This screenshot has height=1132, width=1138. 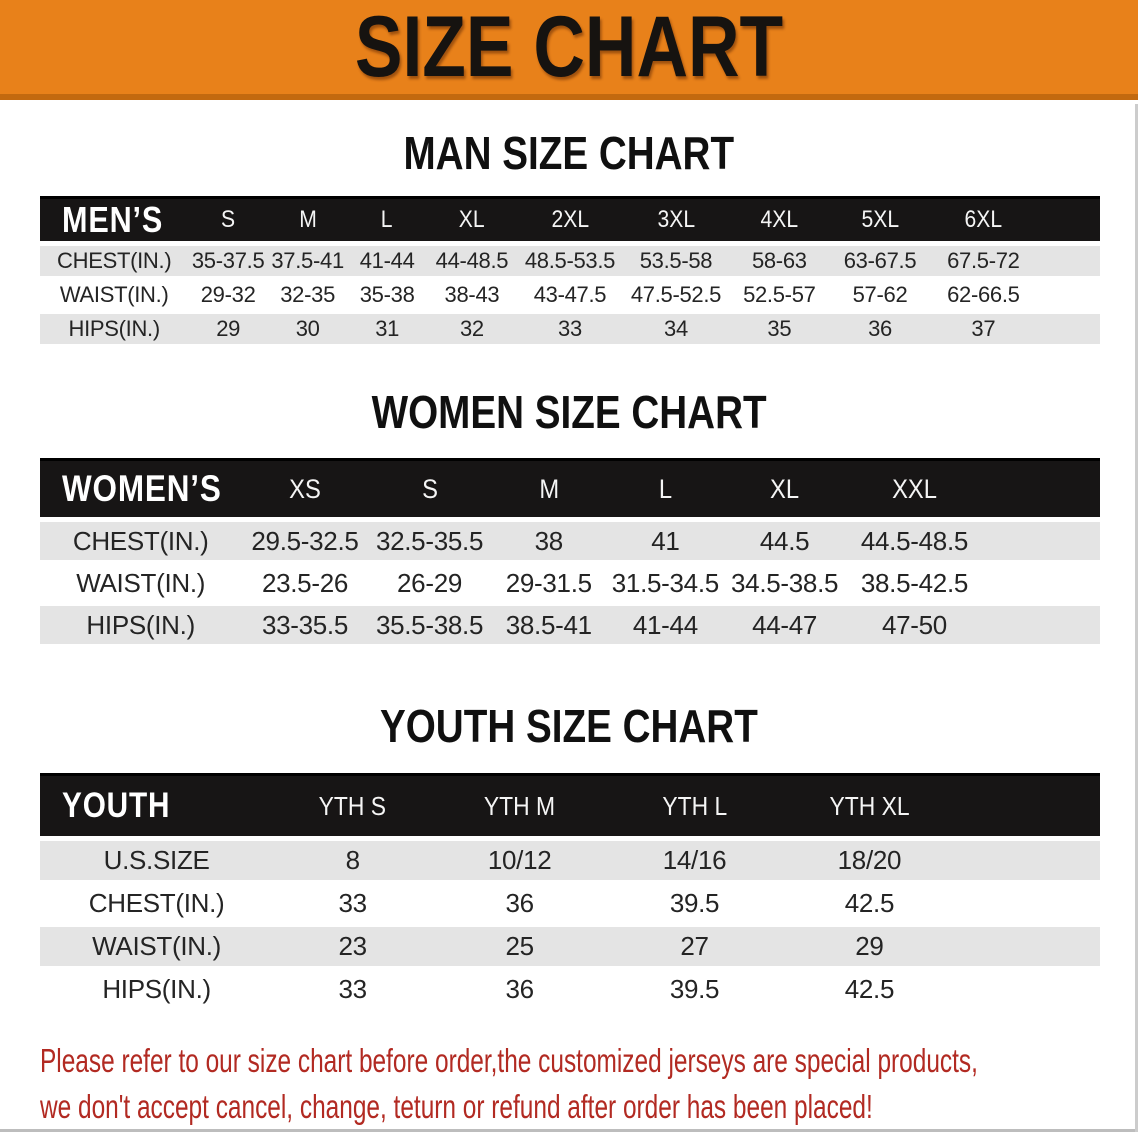 What do you see at coordinates (983, 221) in the screenshot?
I see `men-size-column-9: 6XL` at bounding box center [983, 221].